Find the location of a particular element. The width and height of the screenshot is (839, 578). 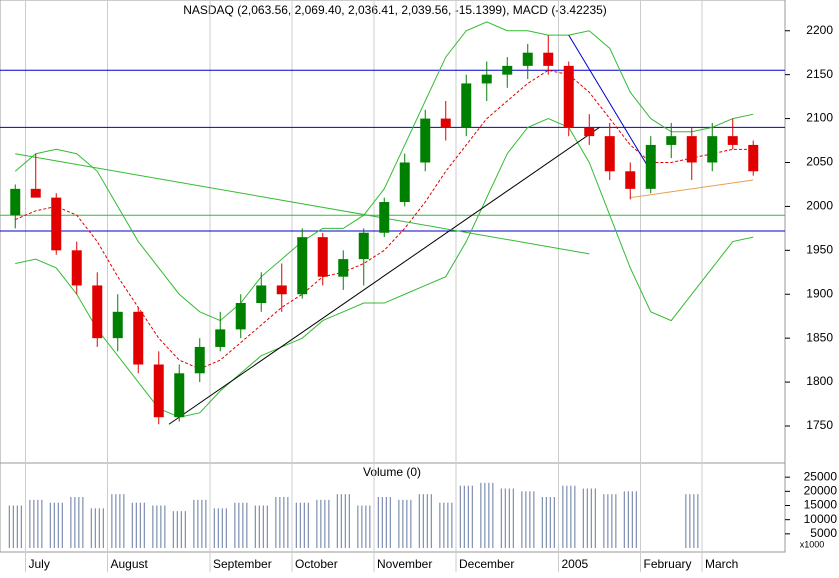

x-tick-label: July is located at coordinates (39, 564).